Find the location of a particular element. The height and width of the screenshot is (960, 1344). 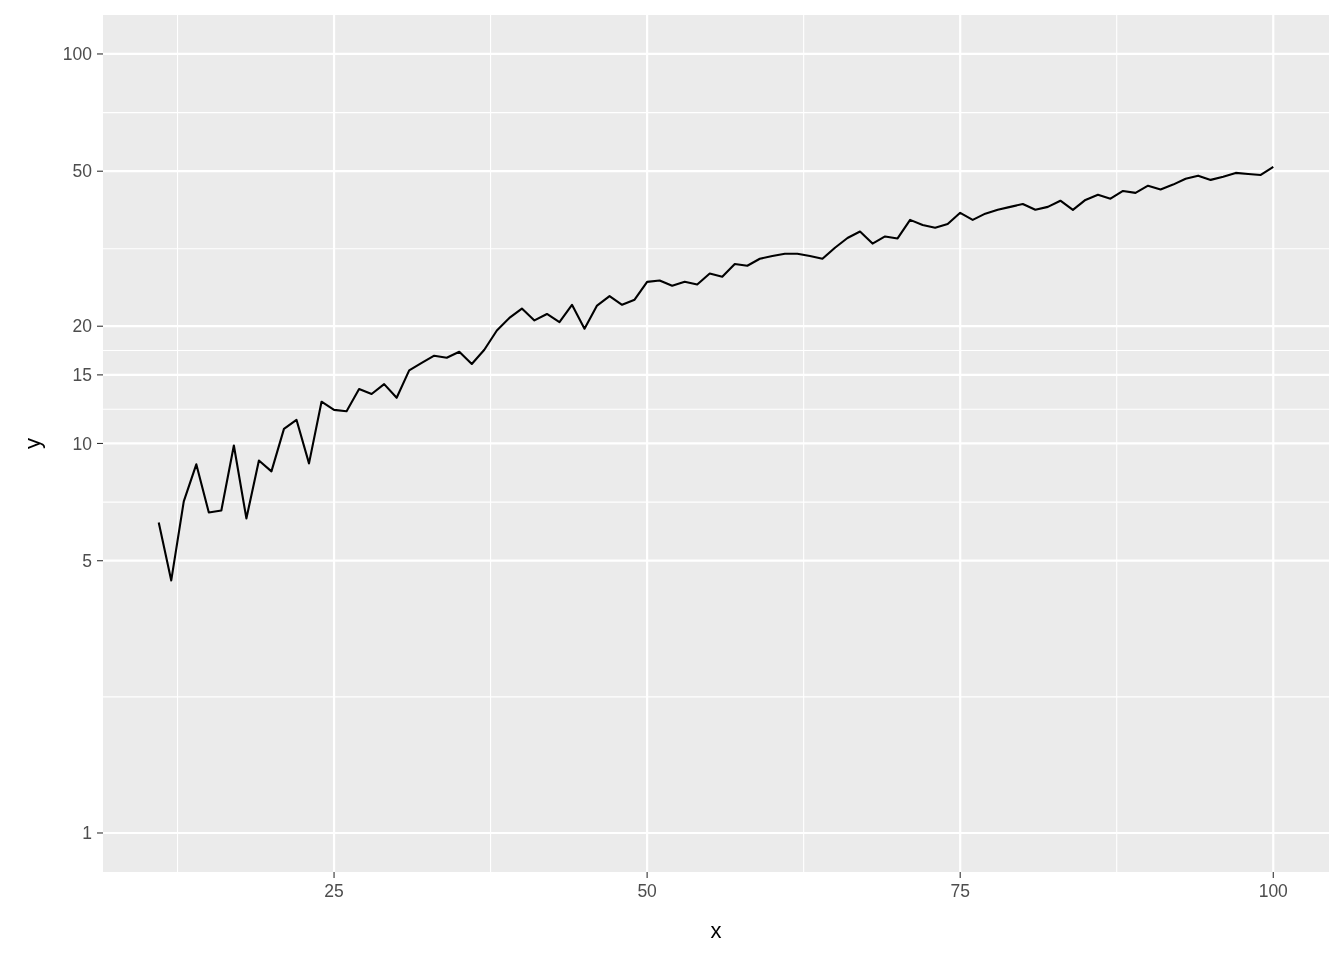

y-tick-label: 5 is located at coordinates (87, 560).